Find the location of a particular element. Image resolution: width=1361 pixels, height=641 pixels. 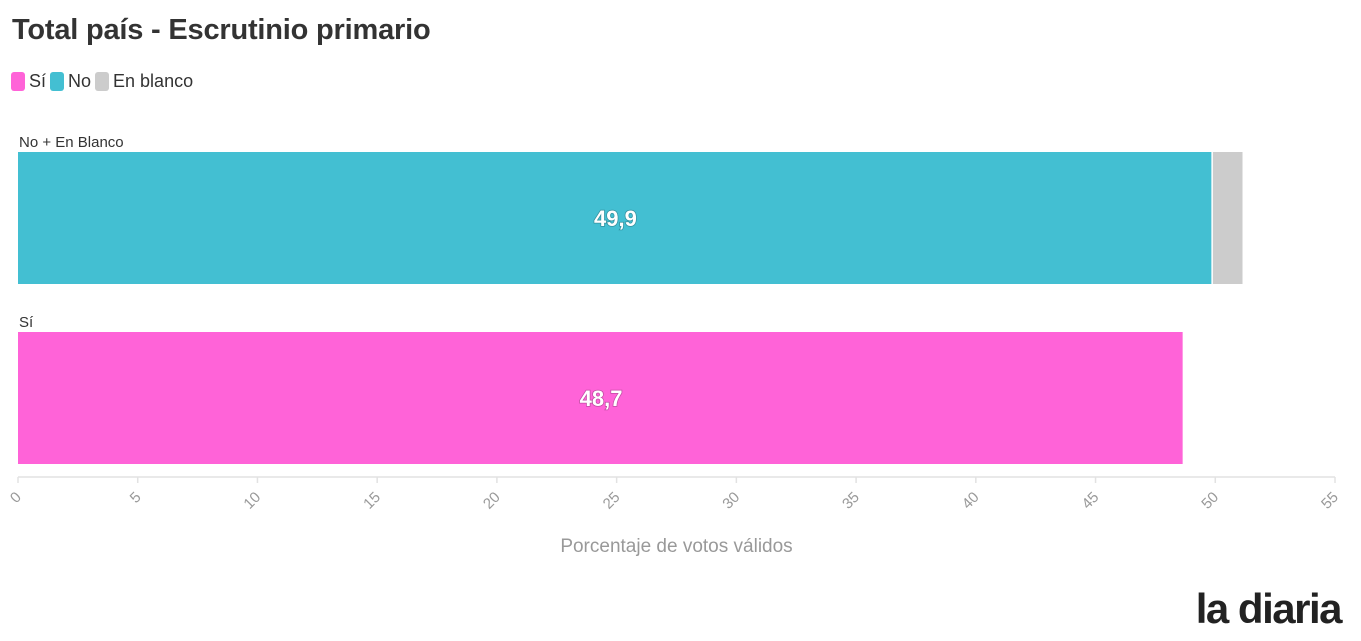

chart-title: Total país - Escrutinio primario is located at coordinates (221, 30).